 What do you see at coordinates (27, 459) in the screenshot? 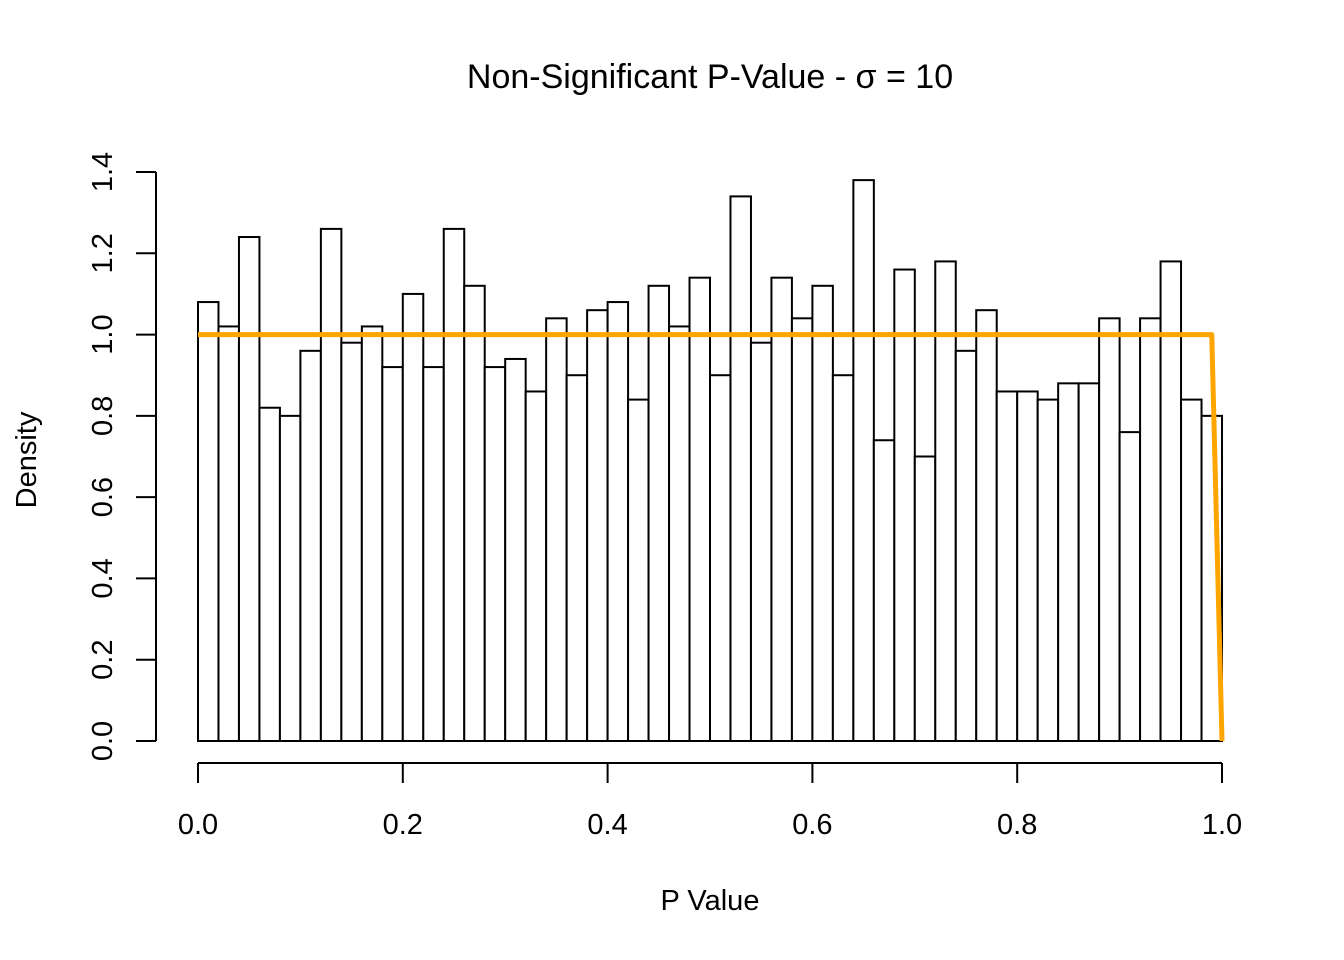
I see `y-axis-label: Density` at bounding box center [27, 459].